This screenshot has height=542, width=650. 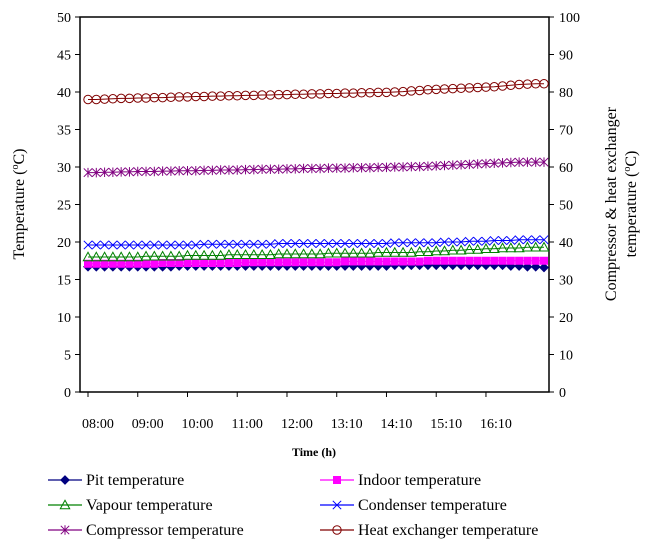 What do you see at coordinates (135, 480) in the screenshot?
I see `legend-label: Pit temperature` at bounding box center [135, 480].